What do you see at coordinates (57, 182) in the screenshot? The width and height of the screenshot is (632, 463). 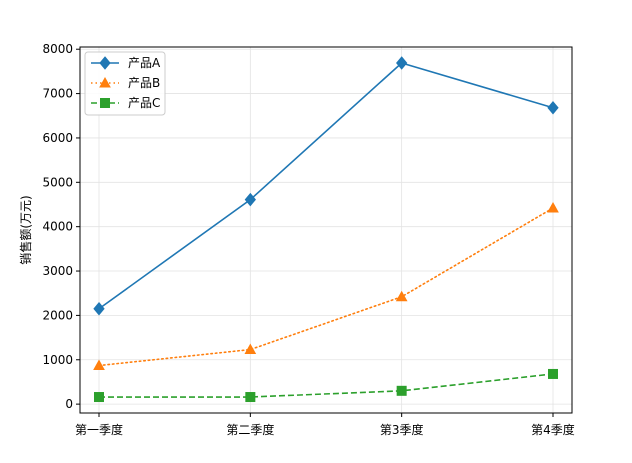 I see `y-tick-label: 5000` at bounding box center [57, 182].